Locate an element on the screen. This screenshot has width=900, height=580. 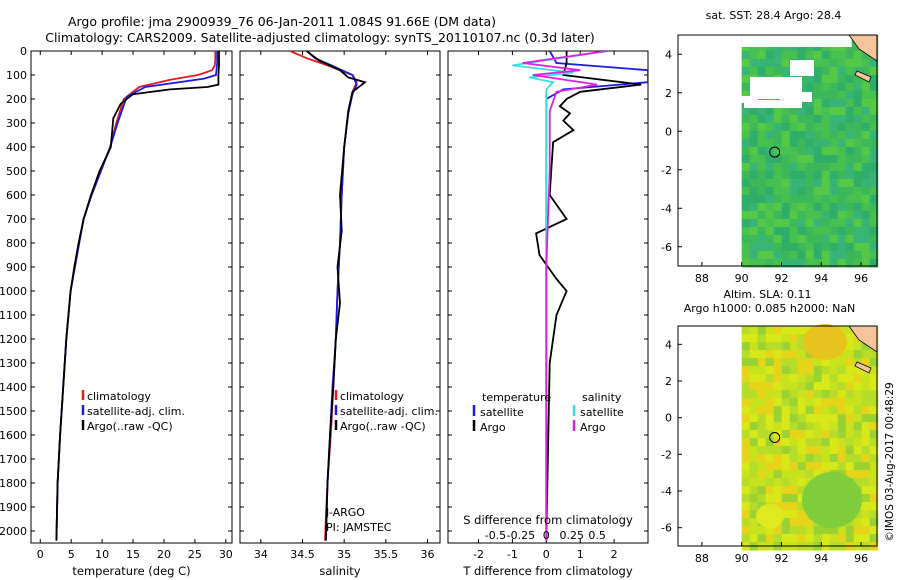
sst_map-ytick-label: -6 is located at coordinates (666, 247).